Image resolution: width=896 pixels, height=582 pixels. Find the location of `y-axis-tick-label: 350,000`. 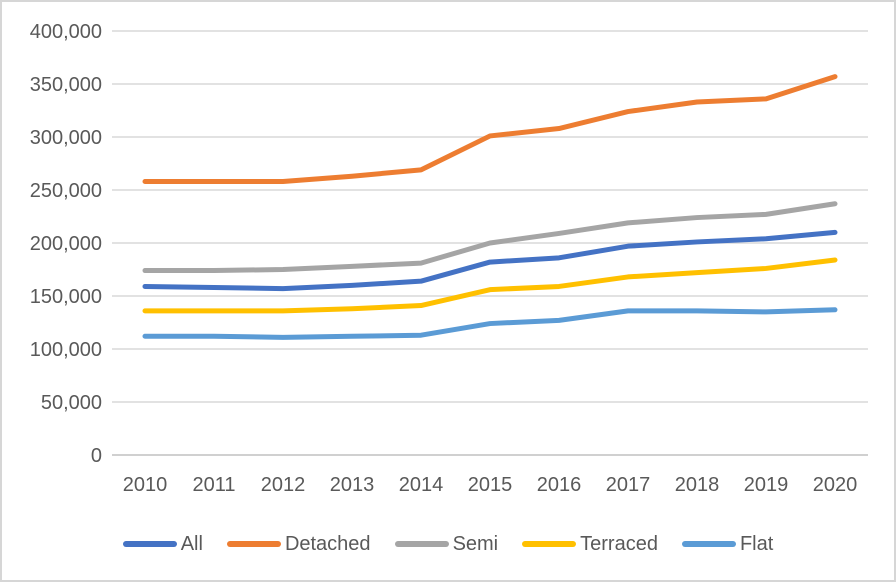

y-axis-tick-label: 350,000 is located at coordinates (66, 85).